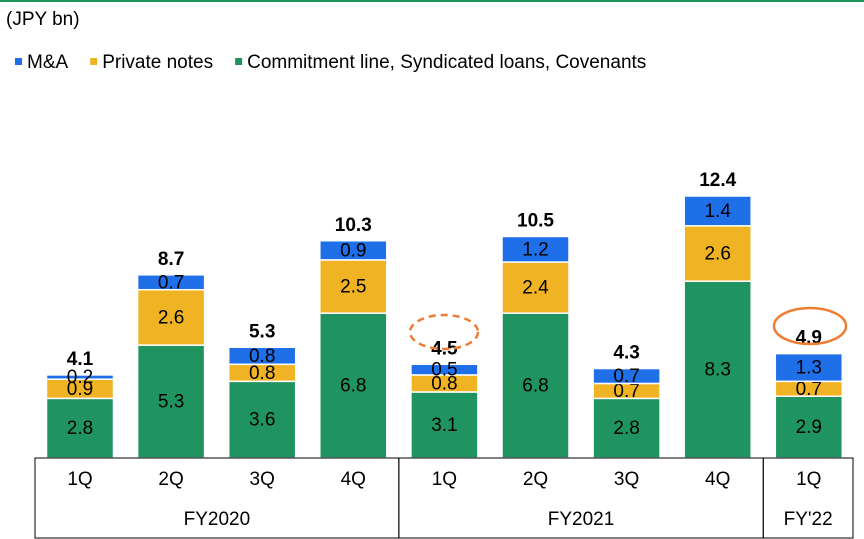 This screenshot has width=864, height=539. Describe the element at coordinates (808, 519) in the screenshot. I see `group-label: FY'22` at that location.